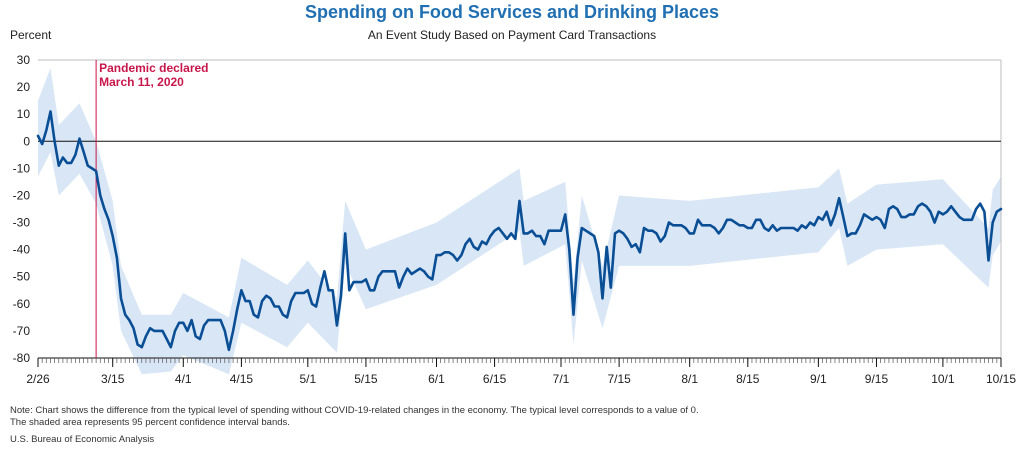 This screenshot has height=450, width=1024. I want to click on y-tick-label: -60, so click(22, 304).